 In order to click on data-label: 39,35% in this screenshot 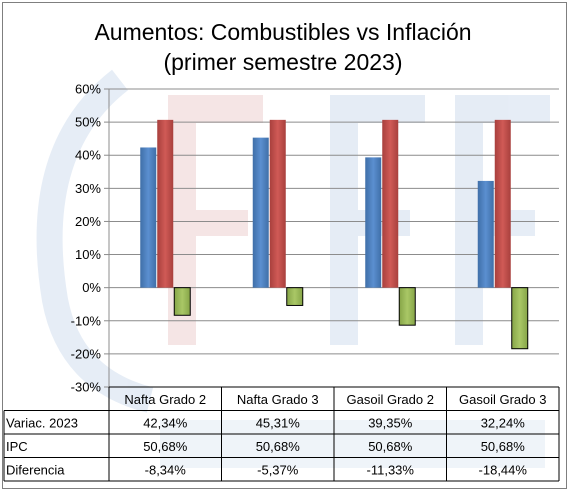, I will do `click(390, 423)`.